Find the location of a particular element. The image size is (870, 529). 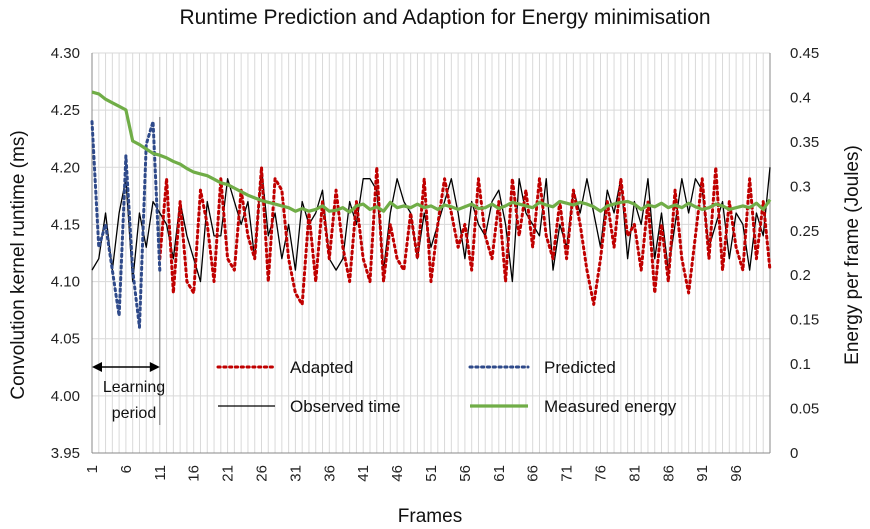

y-left-tick-label: 4.20 is located at coordinates (65, 167).